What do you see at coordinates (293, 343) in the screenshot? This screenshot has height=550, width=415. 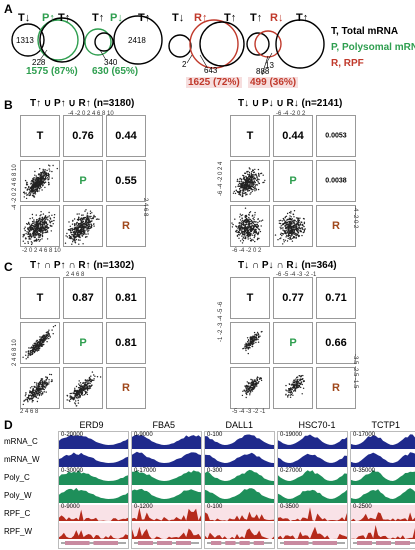 I see `cell-label-p-text: P` at bounding box center [293, 343].